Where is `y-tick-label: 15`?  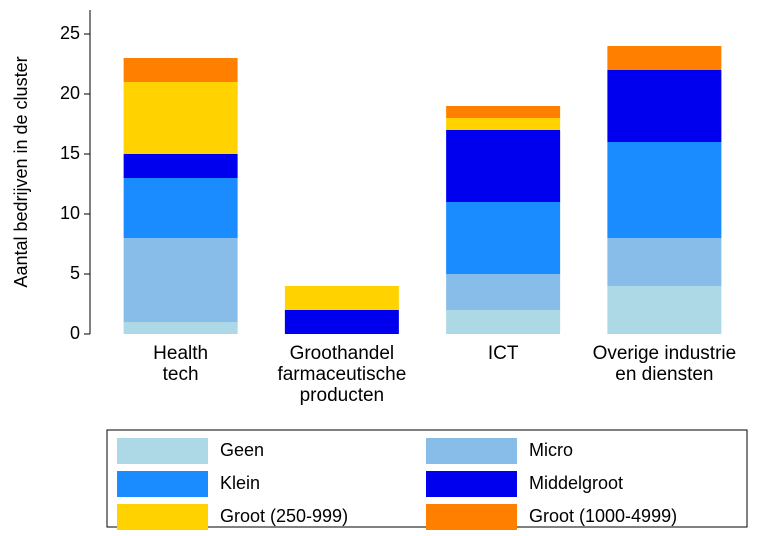 y-tick-label: 15 is located at coordinates (70, 153).